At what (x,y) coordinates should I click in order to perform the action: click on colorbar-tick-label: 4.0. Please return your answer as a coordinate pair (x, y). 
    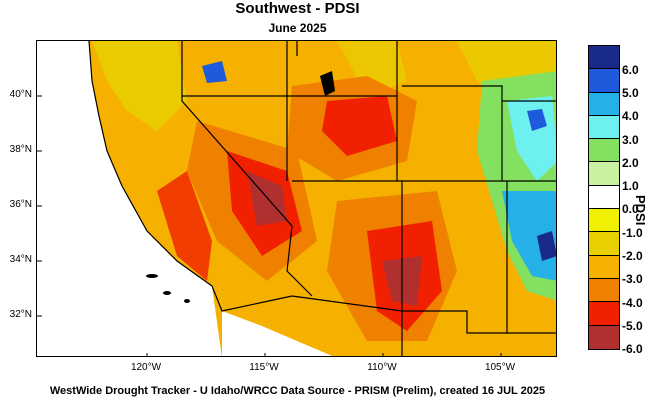
    Looking at the image, I should click on (630, 116).